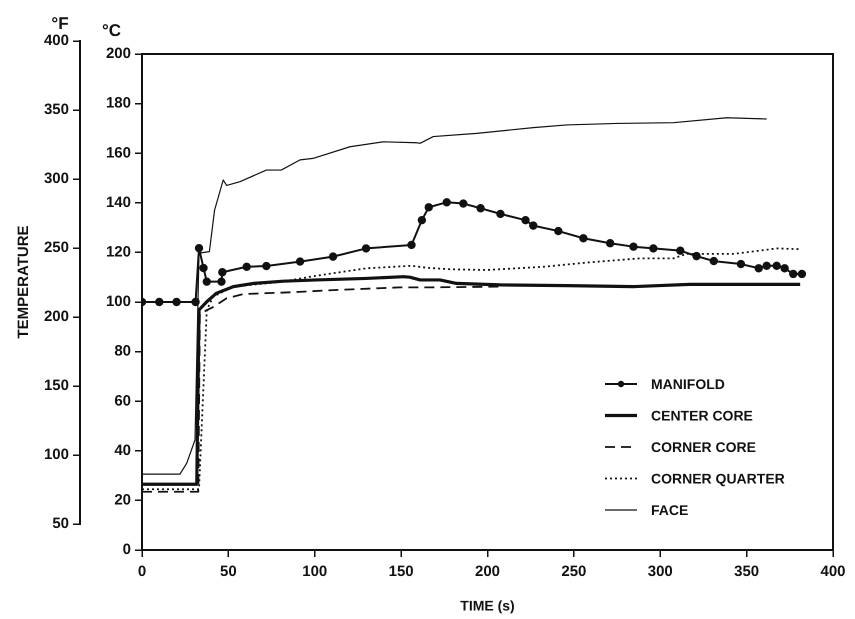  I want to click on y2-tick-label: 400, so click(56, 41).